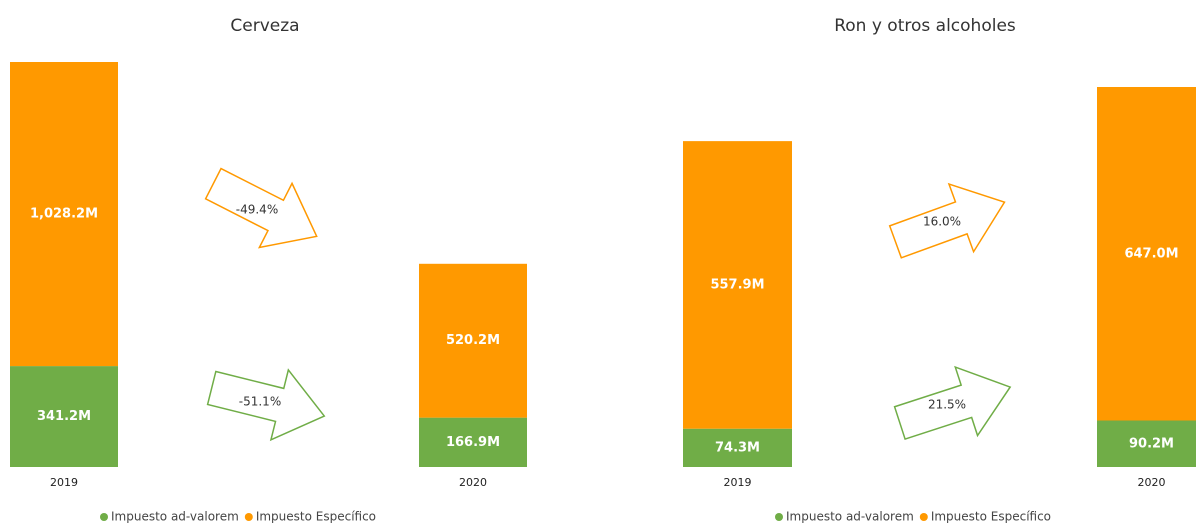 The width and height of the screenshot is (1196, 525). I want to click on chart-title: Cerveza, so click(264, 26).